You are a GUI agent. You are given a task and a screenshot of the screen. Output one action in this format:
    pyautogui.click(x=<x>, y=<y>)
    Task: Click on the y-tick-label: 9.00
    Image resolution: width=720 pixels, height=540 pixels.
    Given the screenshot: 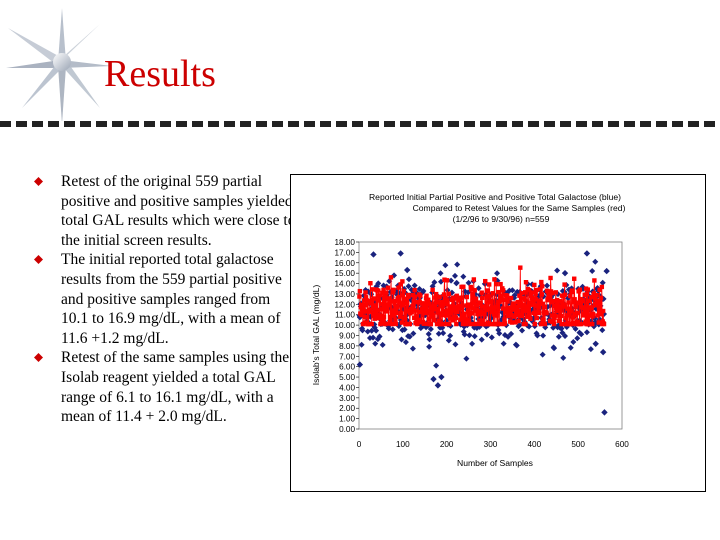 What is the action you would take?
    pyautogui.click(x=347, y=336)
    